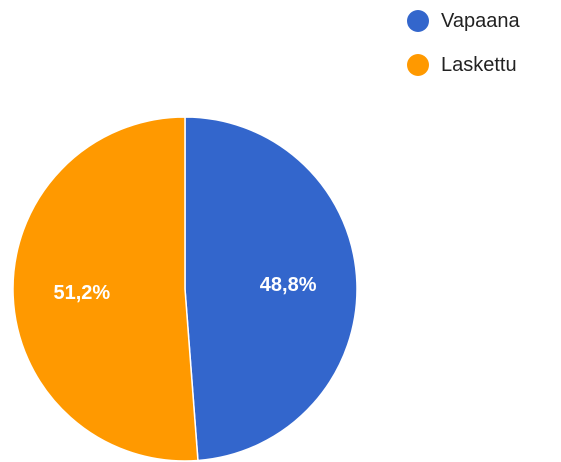 This screenshot has height=462, width=561. I want to click on slice-labels: 48,8% 51,2%, so click(185, 289).